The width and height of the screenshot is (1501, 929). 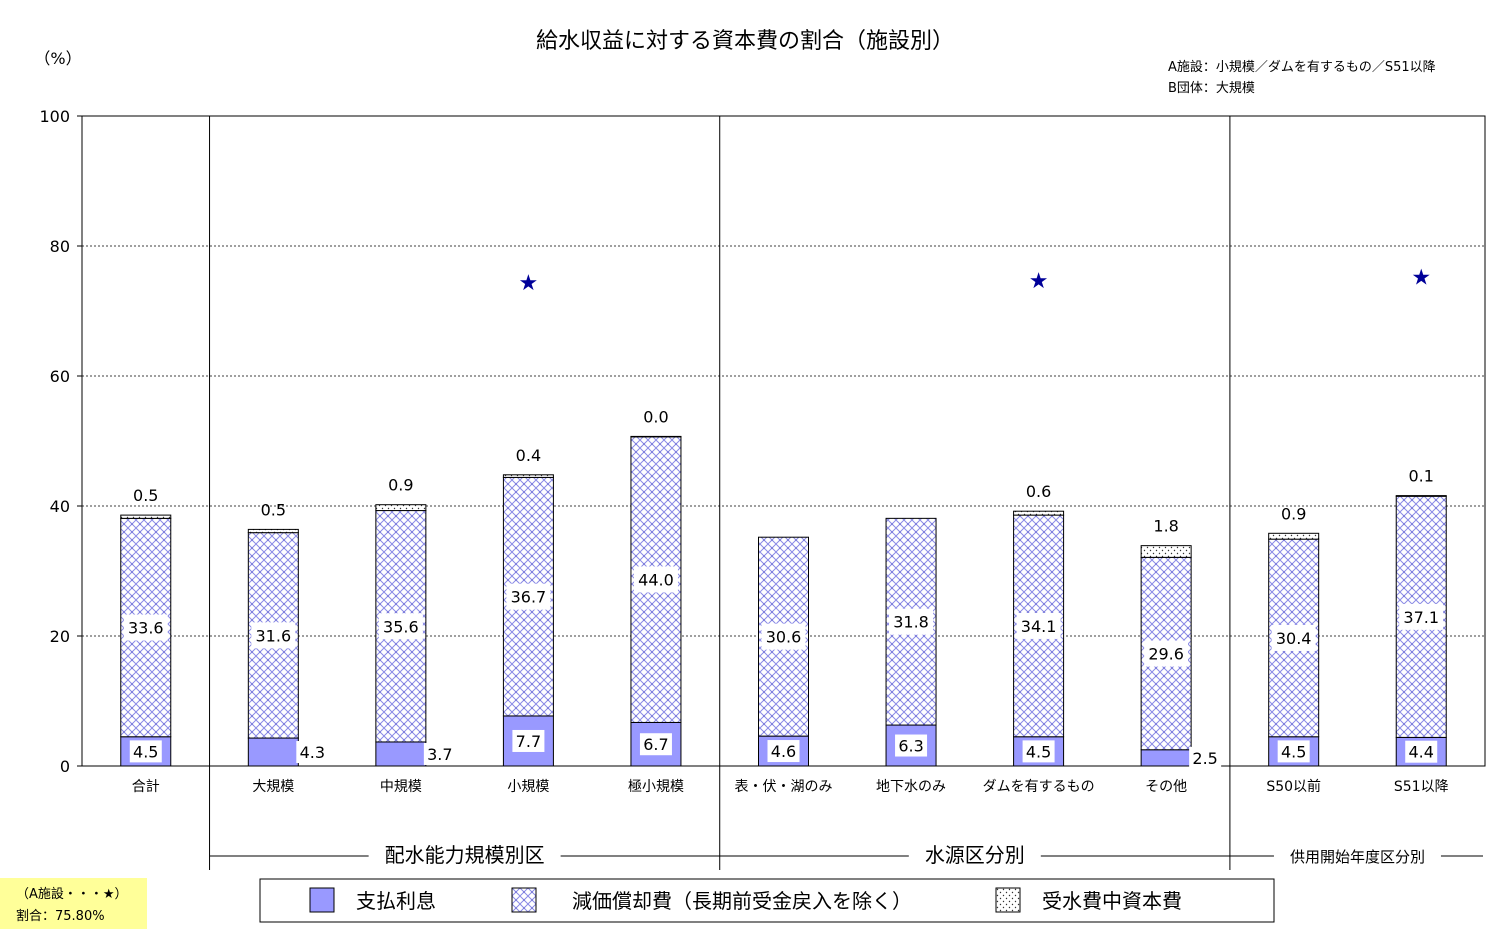 What do you see at coordinates (60, 636) in the screenshot?
I see `y-tick-label: 20` at bounding box center [60, 636].